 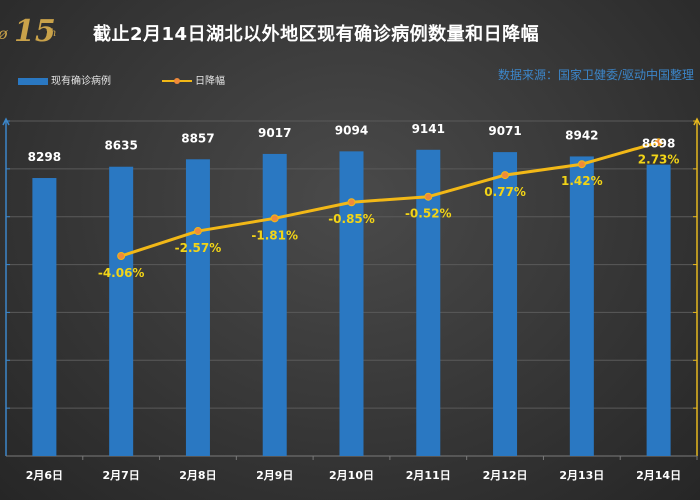 What do you see at coordinates (316, 34) in the screenshot?
I see `chart-title: 截止2月14日湖北以外地区现有确诊病例数量和日降幅` at bounding box center [316, 34].